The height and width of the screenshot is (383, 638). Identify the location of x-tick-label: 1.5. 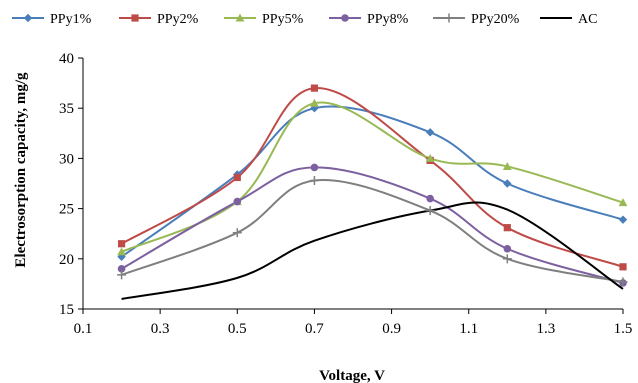
(623, 329).